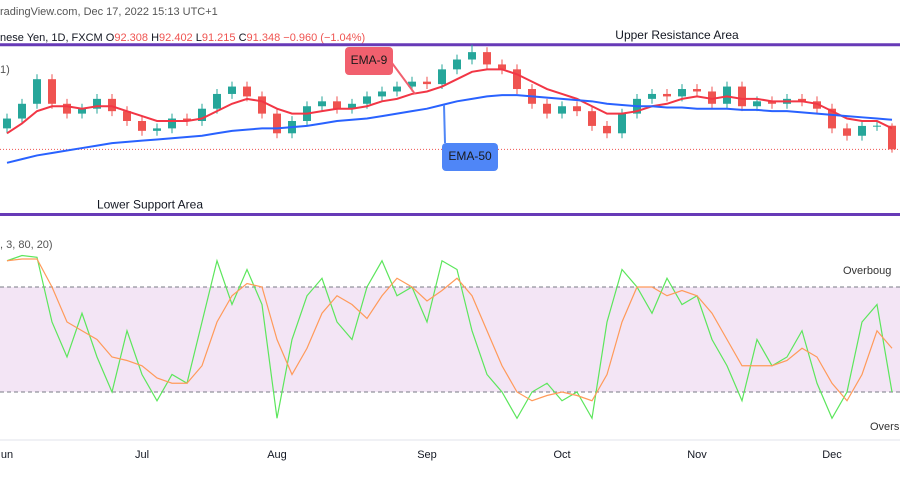  I want to click on x-tick-label: Oct, so click(561, 455).